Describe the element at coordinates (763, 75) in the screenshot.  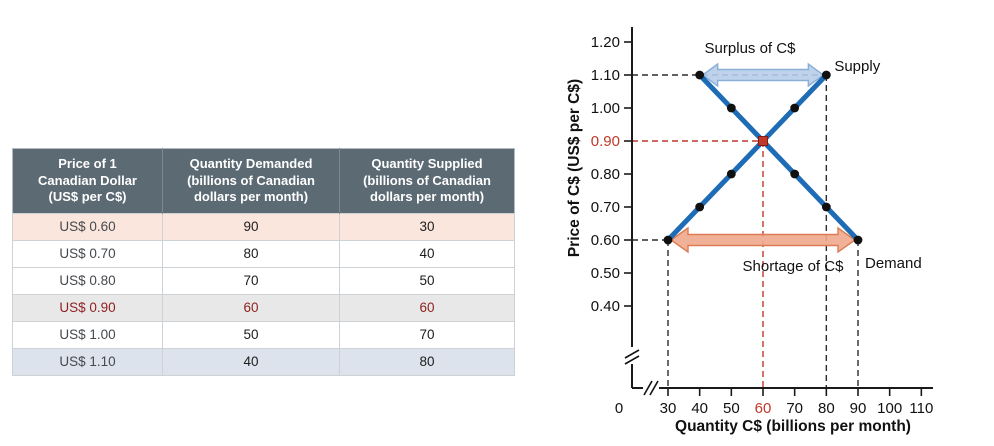
I see `surplus-arrow` at that location.